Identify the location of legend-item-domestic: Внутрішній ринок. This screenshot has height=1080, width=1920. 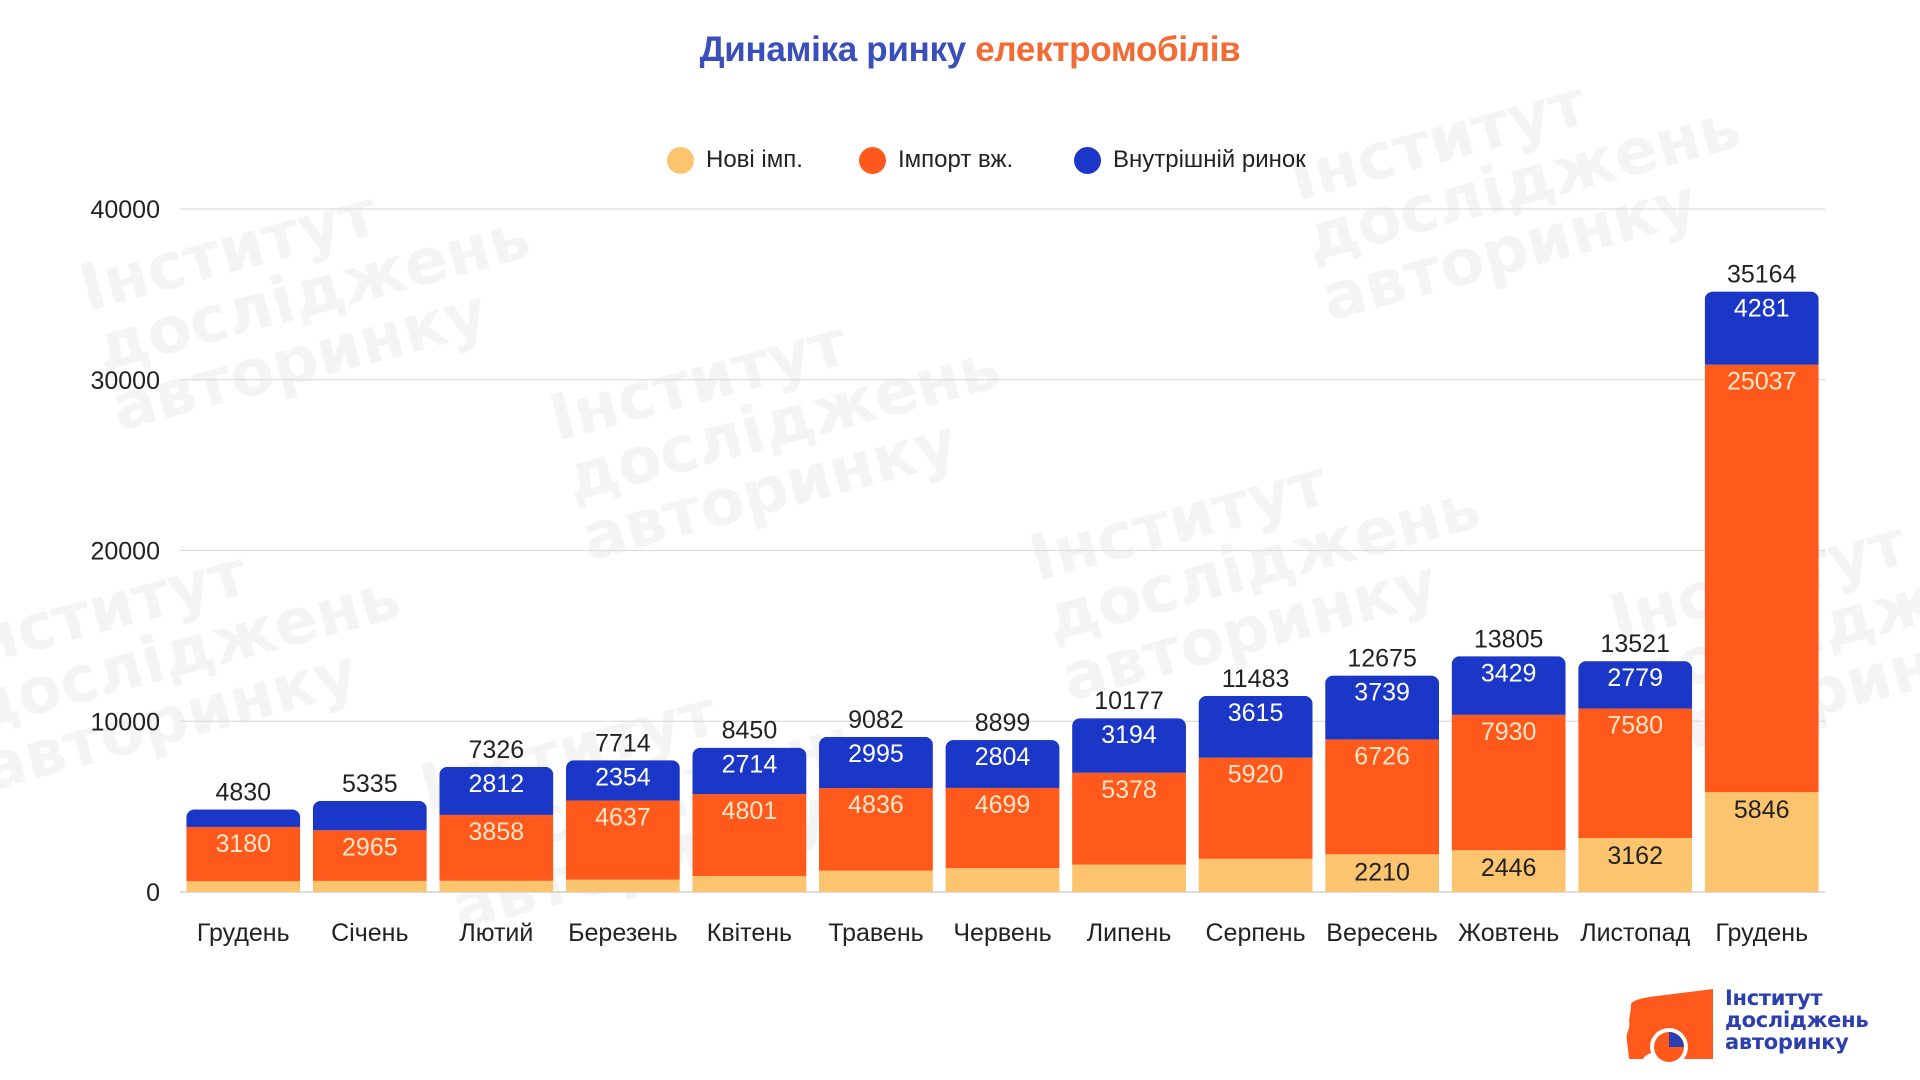
(1190, 160).